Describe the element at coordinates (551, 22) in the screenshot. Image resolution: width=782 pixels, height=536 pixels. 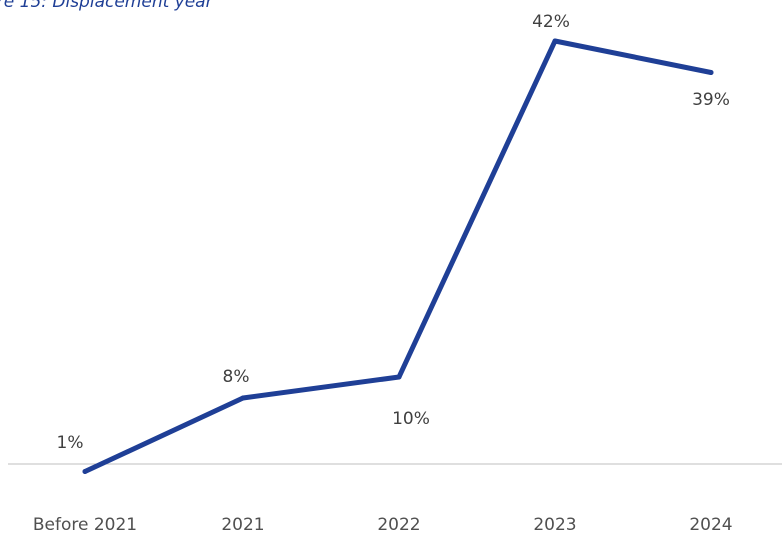
I see `data-label-3: 42%` at that location.